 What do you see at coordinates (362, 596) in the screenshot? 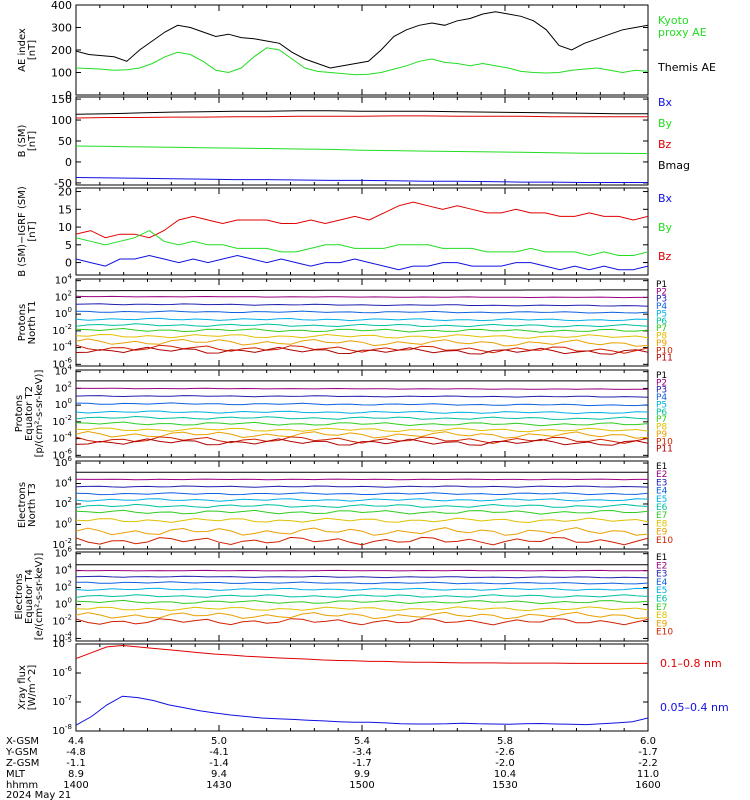
I see `series-line-e6` at bounding box center [362, 596].